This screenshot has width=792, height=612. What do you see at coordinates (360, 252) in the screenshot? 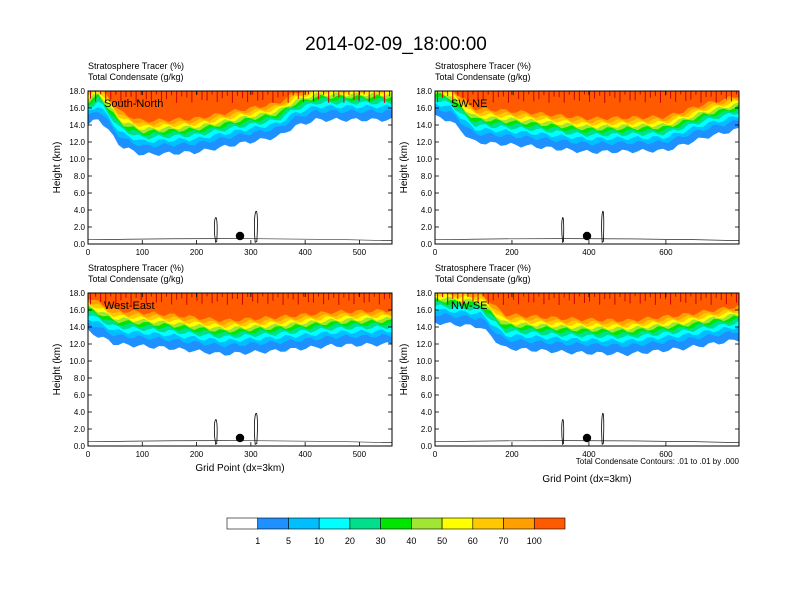
I see `x-tick-label: 500` at bounding box center [360, 252].